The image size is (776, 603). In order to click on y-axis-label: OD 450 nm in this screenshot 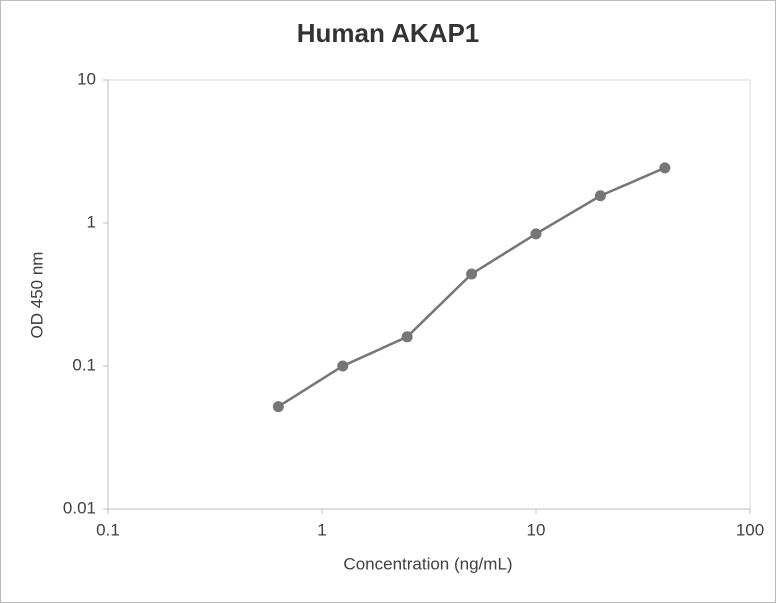, I will do `click(36, 295)`.